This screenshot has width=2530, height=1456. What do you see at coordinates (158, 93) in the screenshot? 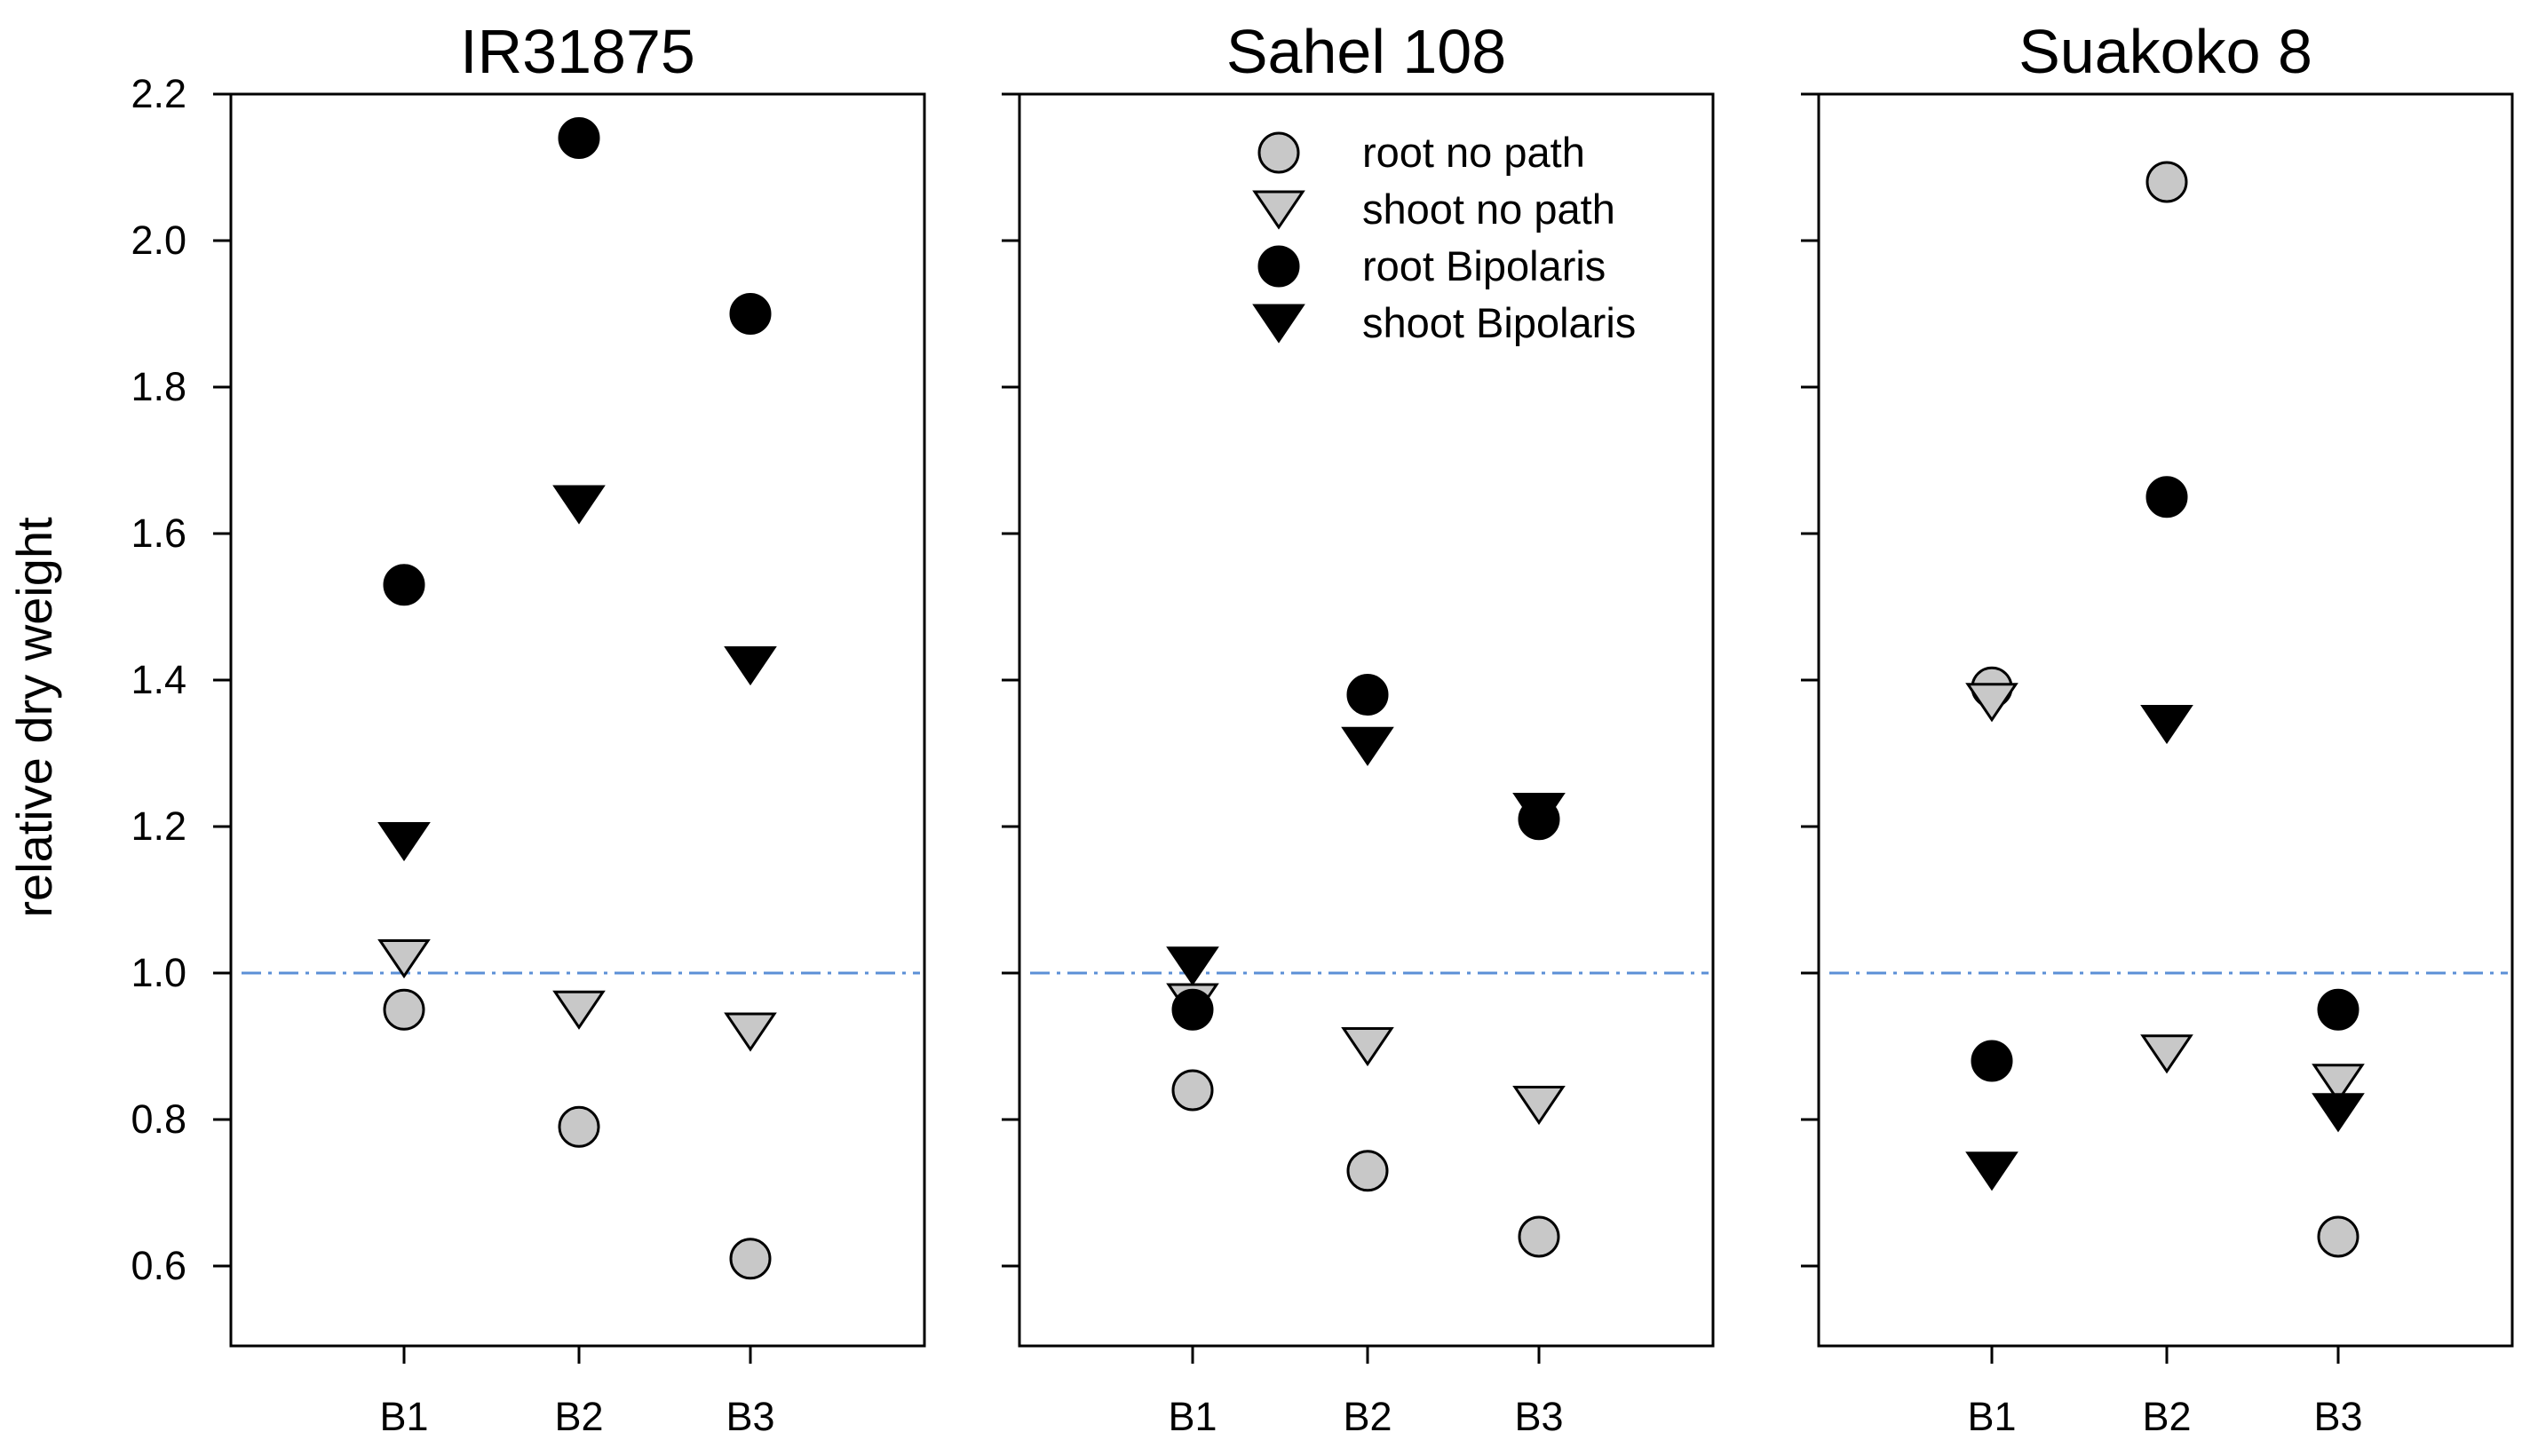
I see `y-tick-label: 2.2` at bounding box center [158, 93].